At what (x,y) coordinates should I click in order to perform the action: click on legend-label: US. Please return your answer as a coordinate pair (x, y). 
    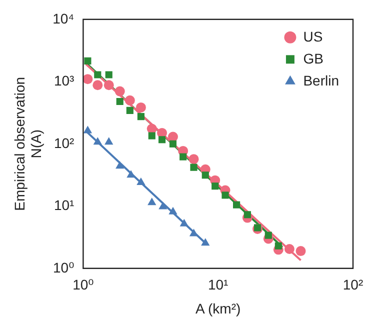
    Looking at the image, I should click on (313, 36).